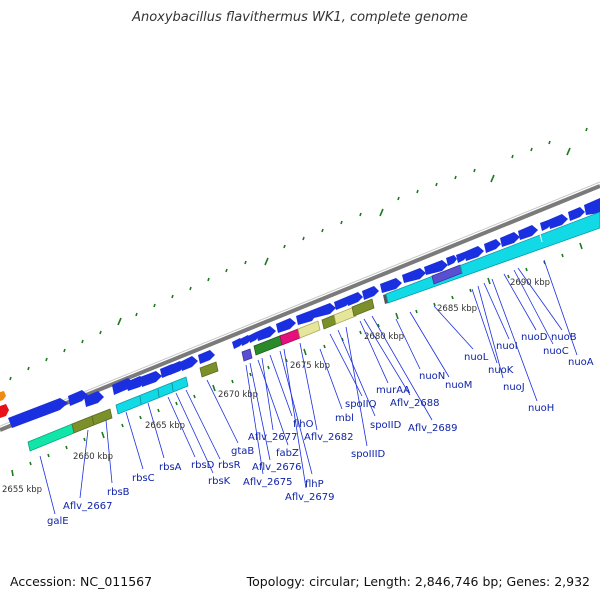  Describe the element at coordinates (165, 426) in the screenshot. I see `kbp-label: 2665 kbp` at that location.